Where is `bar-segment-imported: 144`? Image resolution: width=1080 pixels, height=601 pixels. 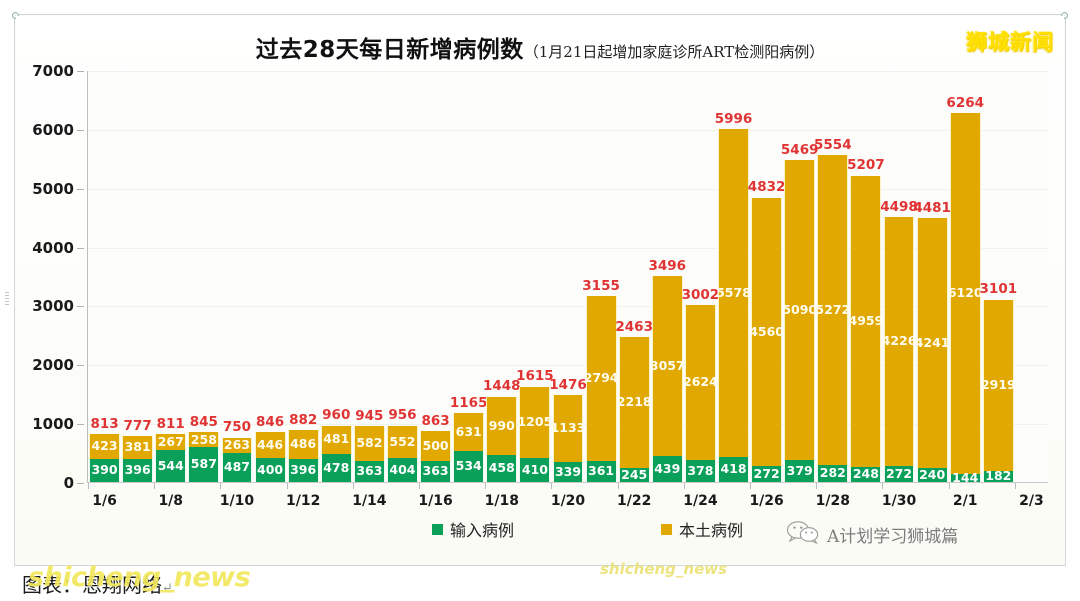 bar-segment-imported: 144 is located at coordinates (965, 477).